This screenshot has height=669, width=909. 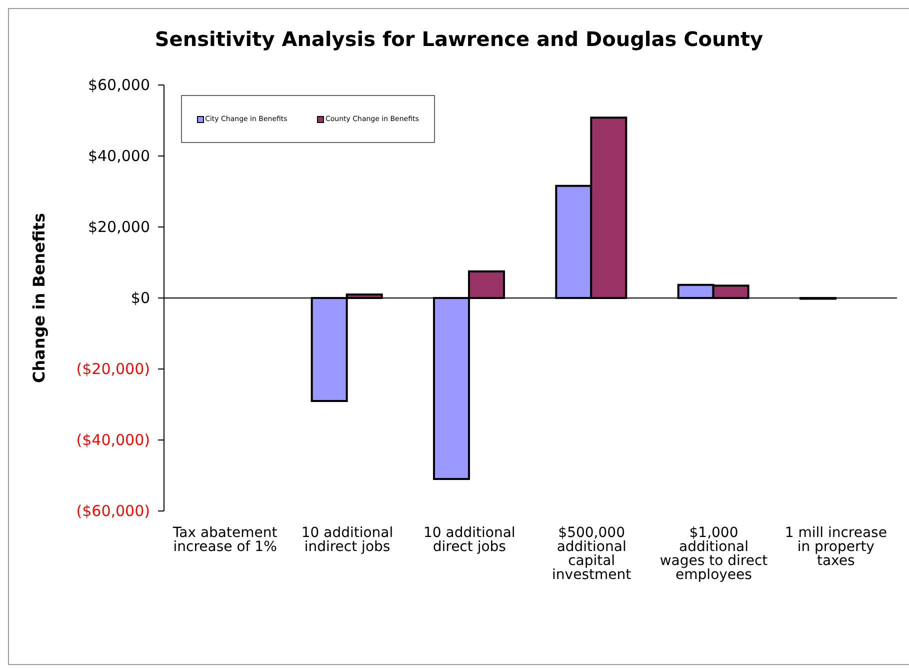 What do you see at coordinates (39, 298) in the screenshot?
I see `y-axis-title: Change in Benefits` at bounding box center [39, 298].